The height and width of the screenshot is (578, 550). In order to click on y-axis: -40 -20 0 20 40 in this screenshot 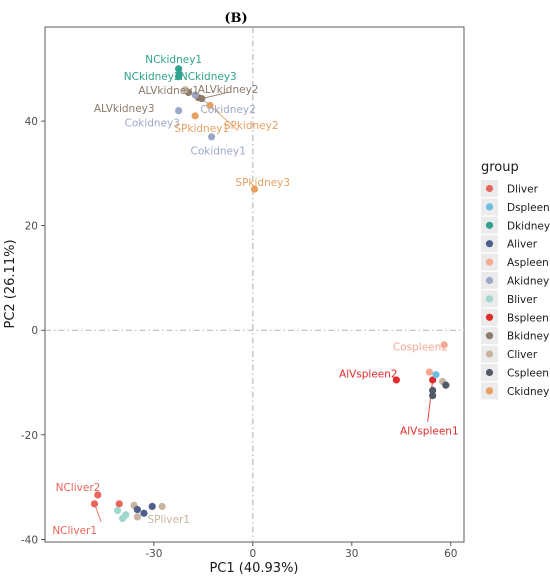, I will do `click(33, 331)`.